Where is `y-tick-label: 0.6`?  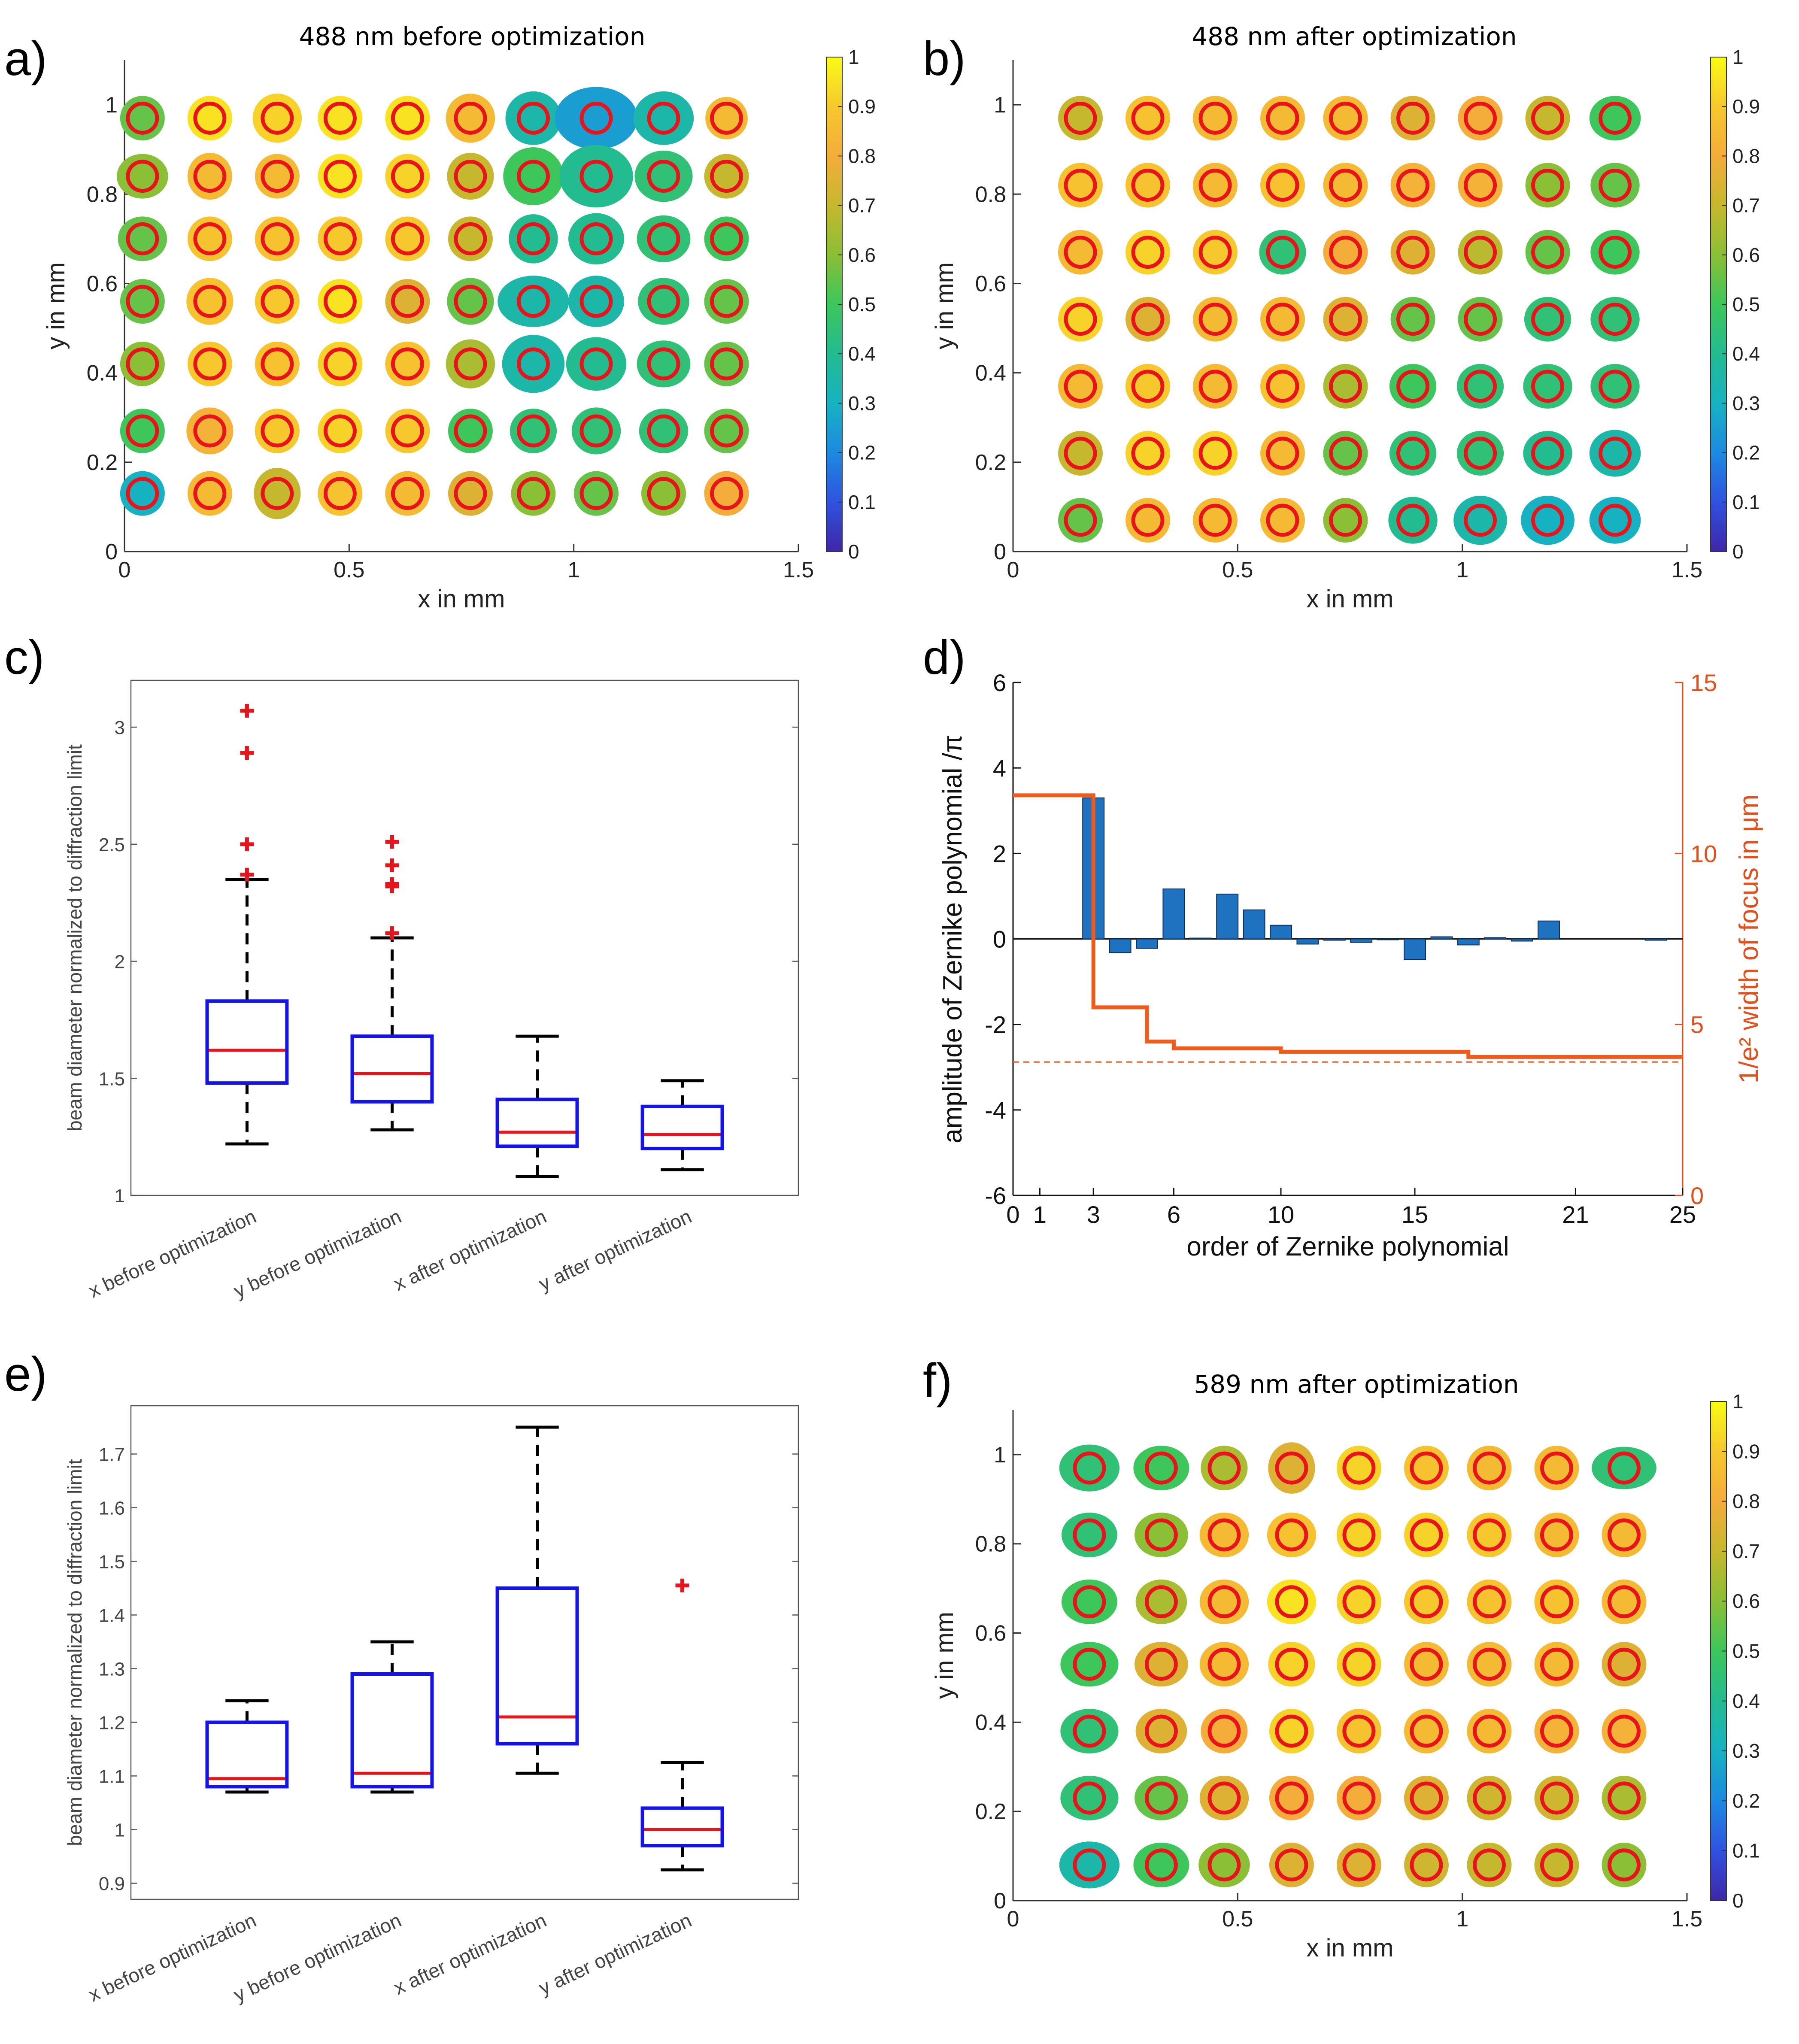 y-tick-label: 0.6 is located at coordinates (990, 1633).